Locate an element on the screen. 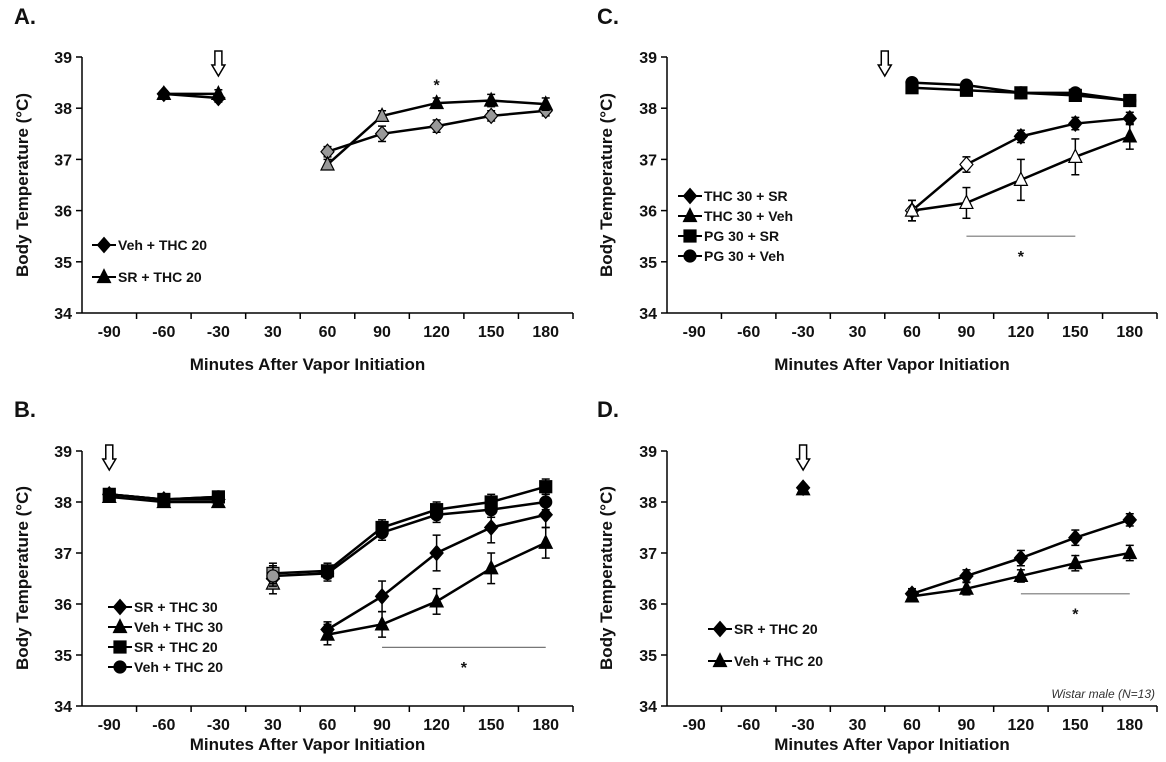  panel-note: Wistar male (N=13) is located at coordinates (1103, 694).